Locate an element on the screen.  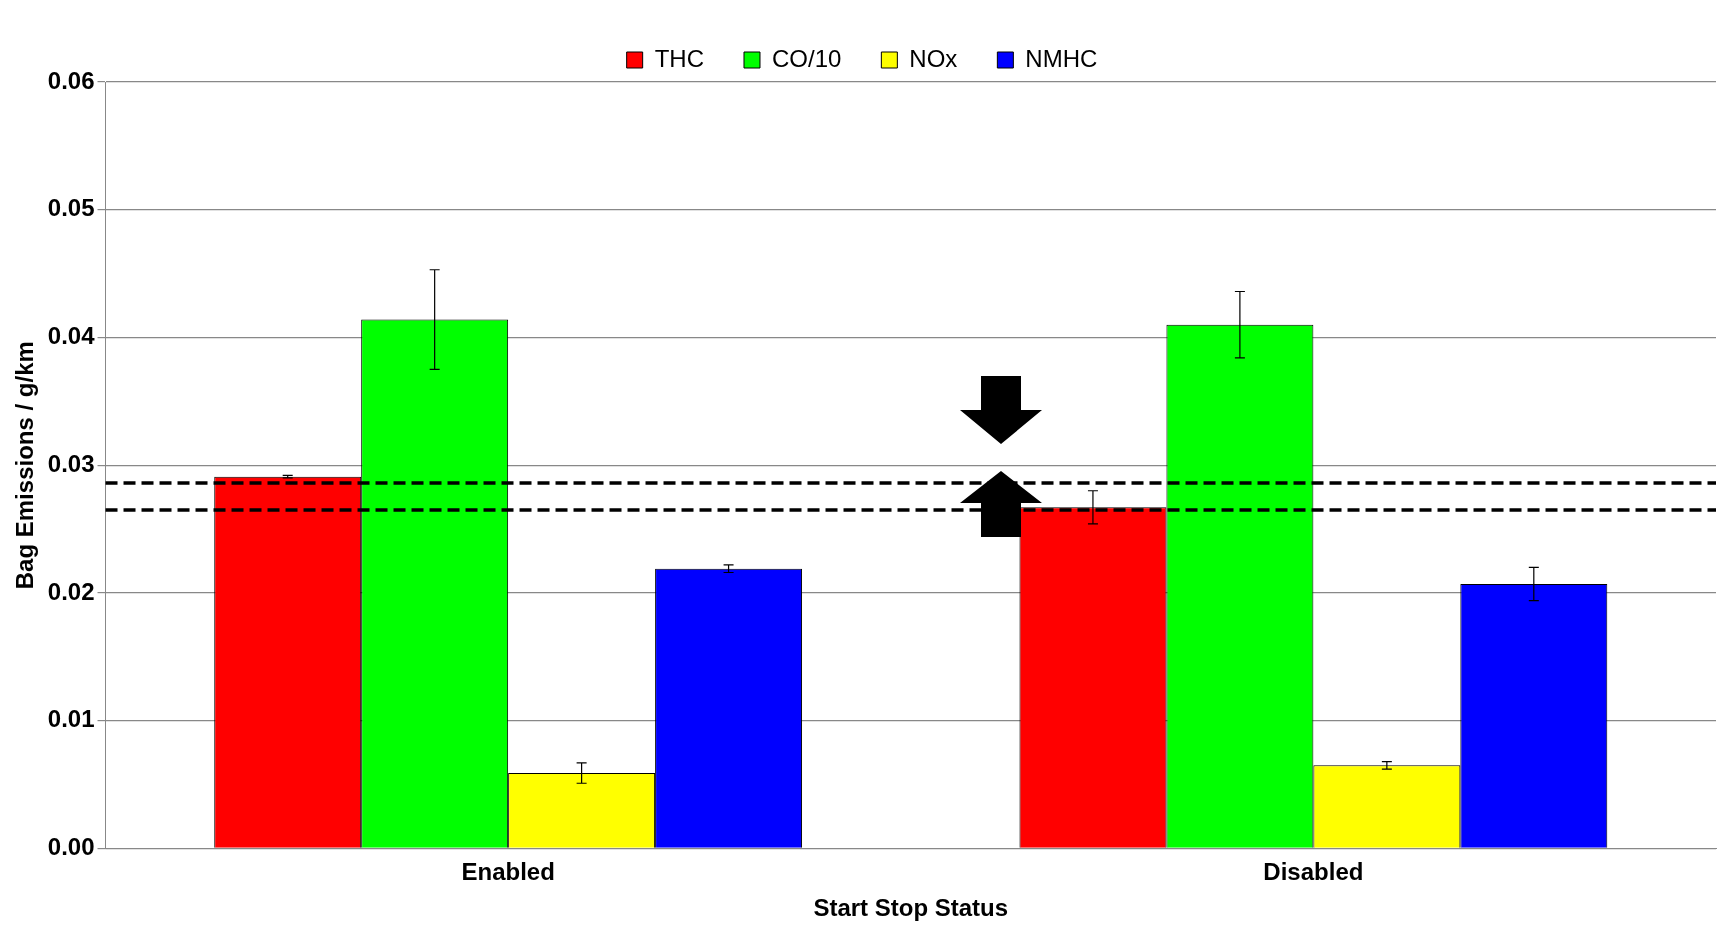
legend-label: THC is located at coordinates (679, 58).